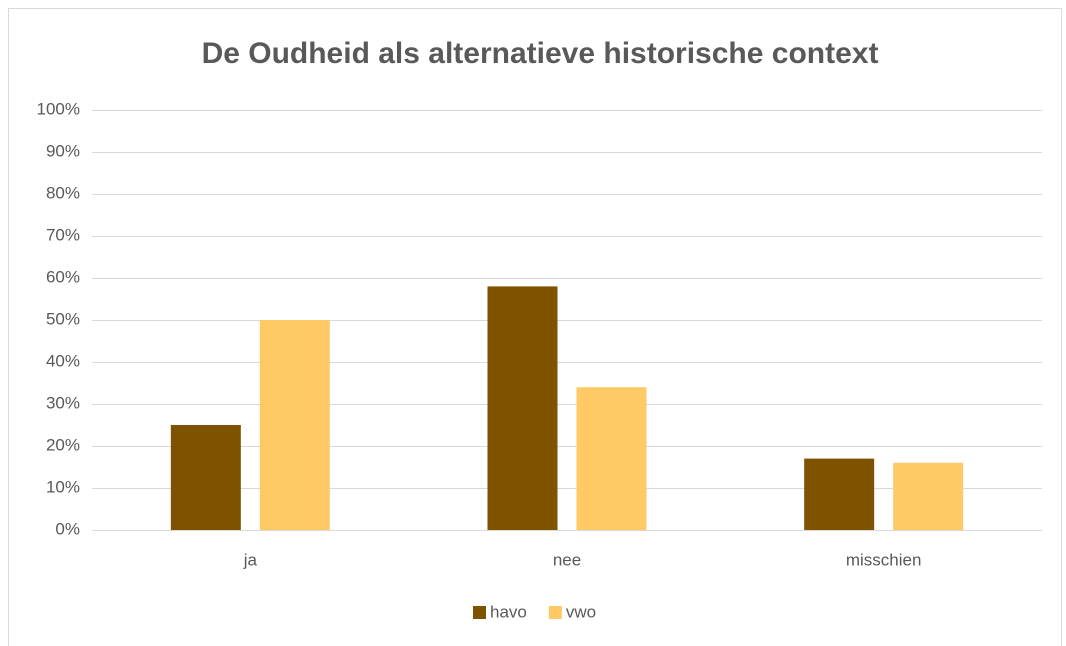 The width and height of the screenshot is (1066, 646). What do you see at coordinates (63, 318) in the screenshot?
I see `y-tick-label: 50%` at bounding box center [63, 318].